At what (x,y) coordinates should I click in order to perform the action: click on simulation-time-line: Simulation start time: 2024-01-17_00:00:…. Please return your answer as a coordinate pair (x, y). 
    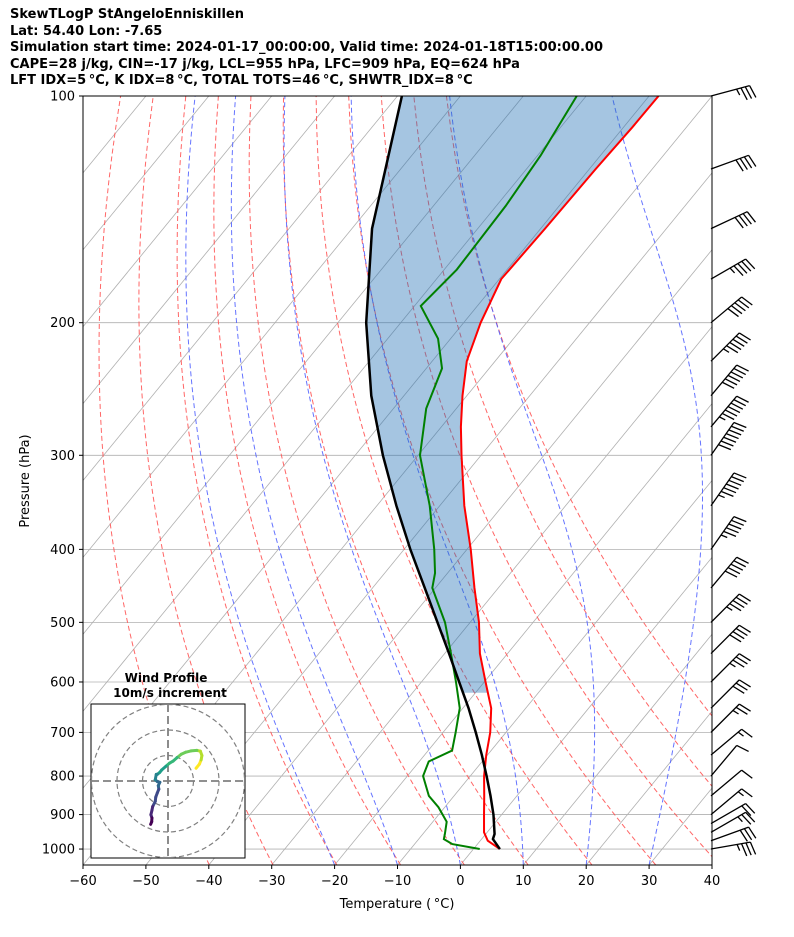
    Looking at the image, I should click on (306, 47).